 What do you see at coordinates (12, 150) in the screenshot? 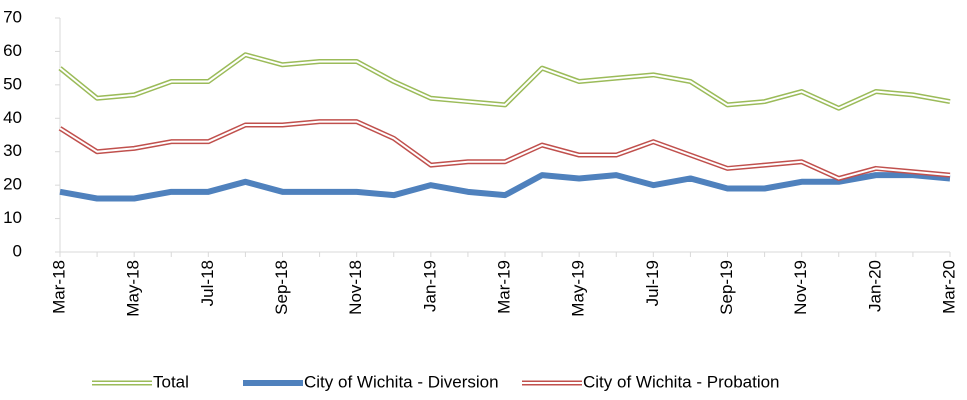
I see `y-tick-label: 30` at bounding box center [12, 150].